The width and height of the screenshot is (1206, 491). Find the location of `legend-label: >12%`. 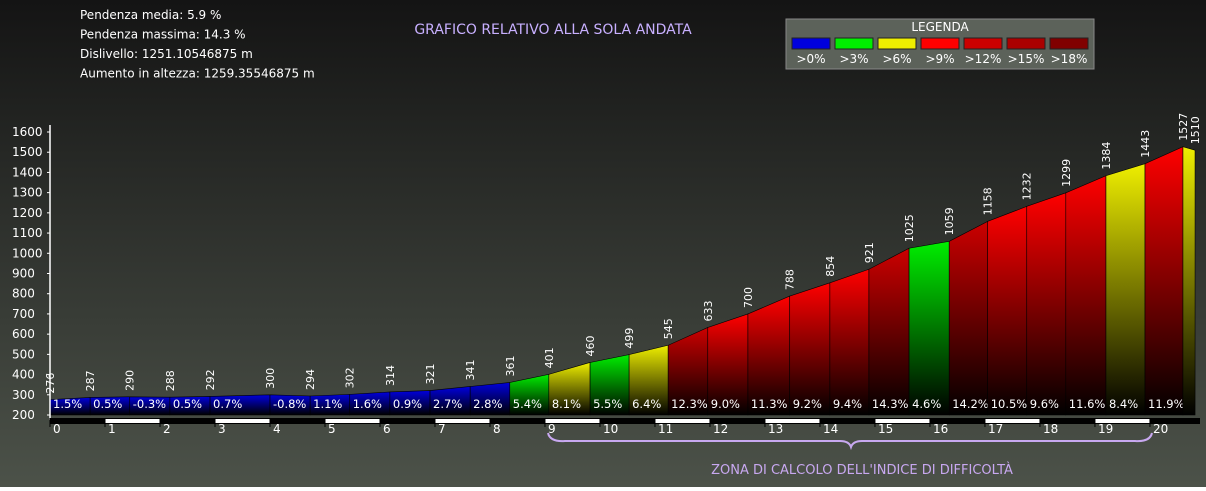

legend-label: >12% is located at coordinates (983, 59).